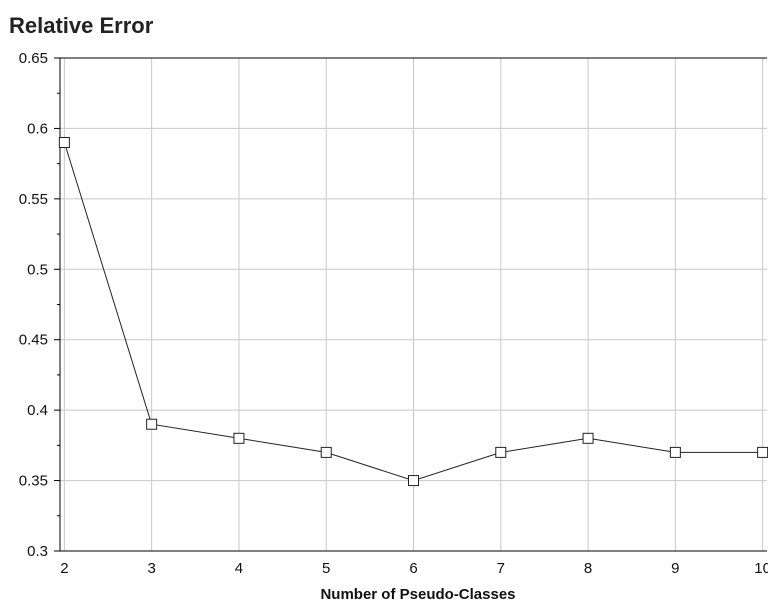  What do you see at coordinates (37, 551) in the screenshot?
I see `y-tick-label: 0.3` at bounding box center [37, 551].